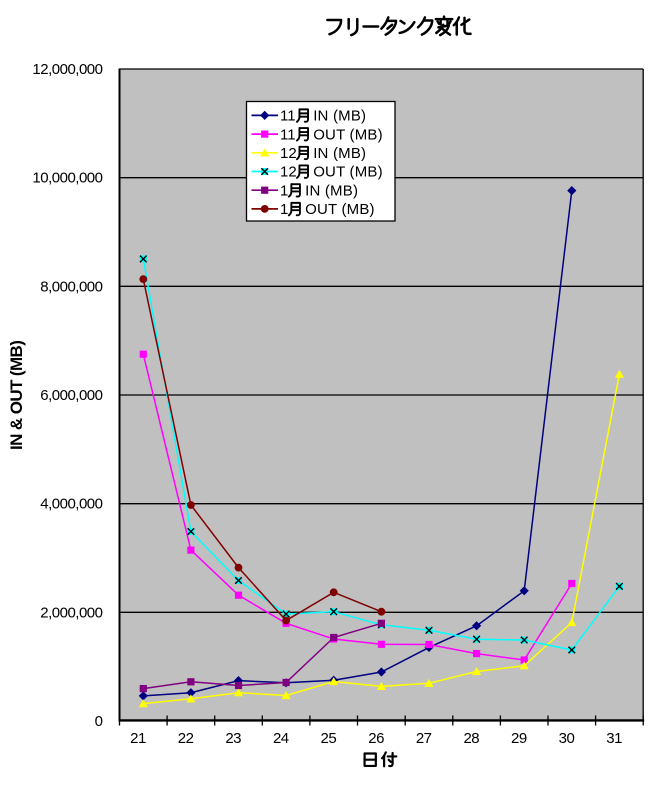 This screenshot has width=660, height=791. Describe the element at coordinates (281, 738) in the screenshot. I see `svg-text: 24` at that location.